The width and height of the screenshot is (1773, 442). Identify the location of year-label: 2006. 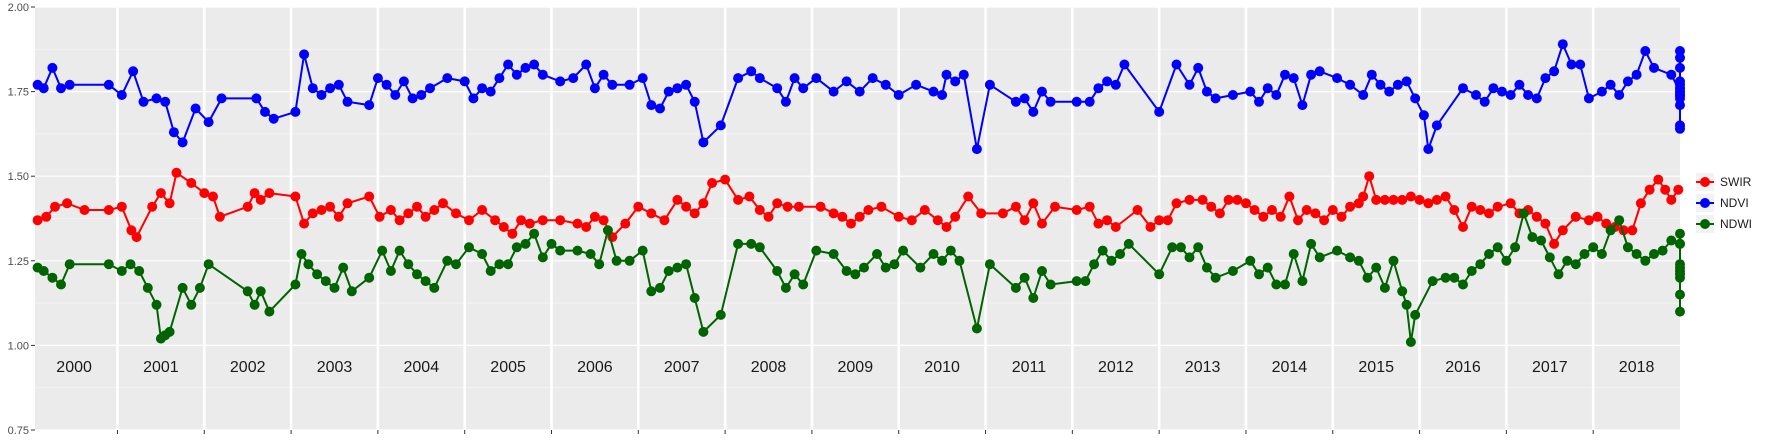
(595, 367).